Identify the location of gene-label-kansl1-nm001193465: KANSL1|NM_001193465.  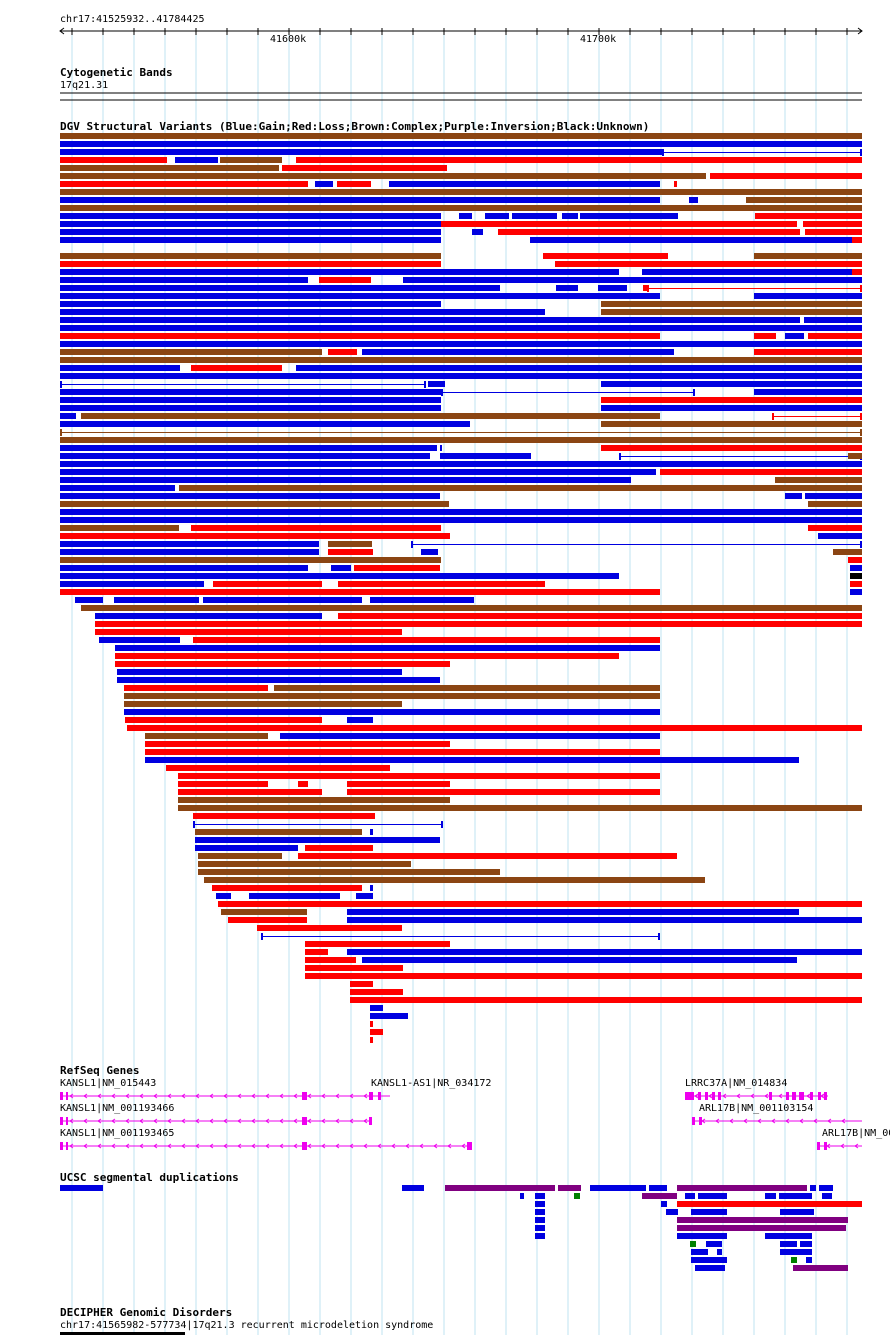
(117, 1133).